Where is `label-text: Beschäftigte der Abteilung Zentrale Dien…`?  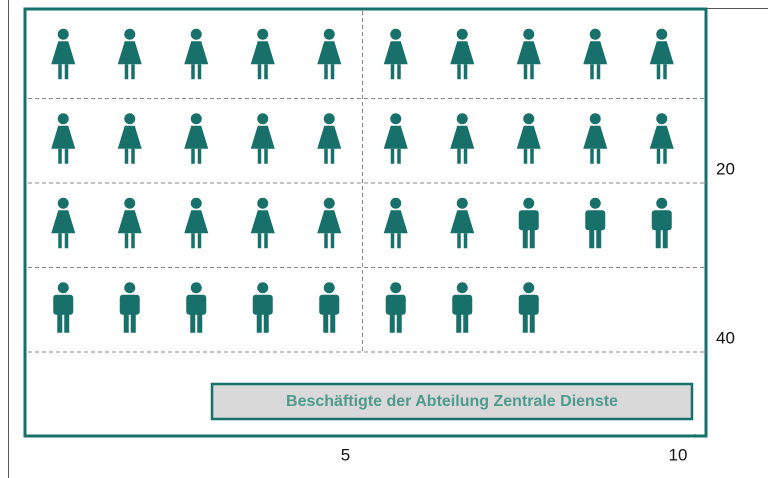
label-text: Beschäftigte der Abteilung Zentrale Dien… is located at coordinates (452, 401).